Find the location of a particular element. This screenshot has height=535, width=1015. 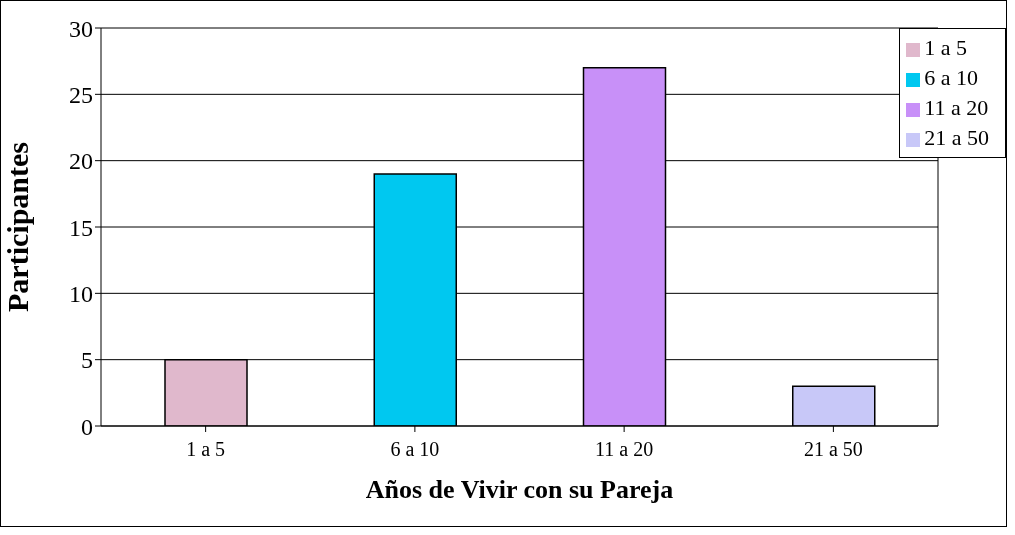

y-tick-label: 30 is located at coordinates (81, 28).